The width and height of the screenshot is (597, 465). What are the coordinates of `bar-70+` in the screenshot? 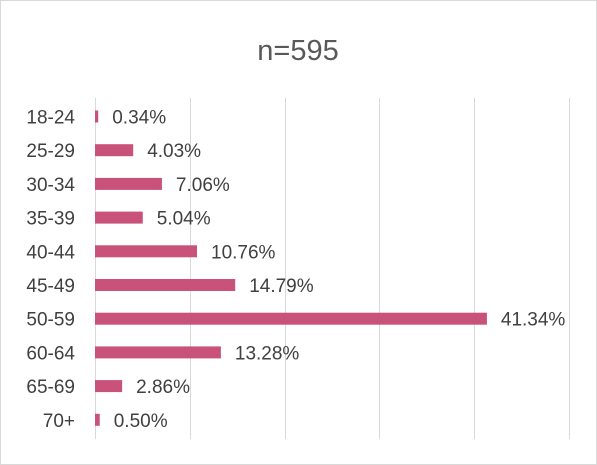 It's located at (97, 419).